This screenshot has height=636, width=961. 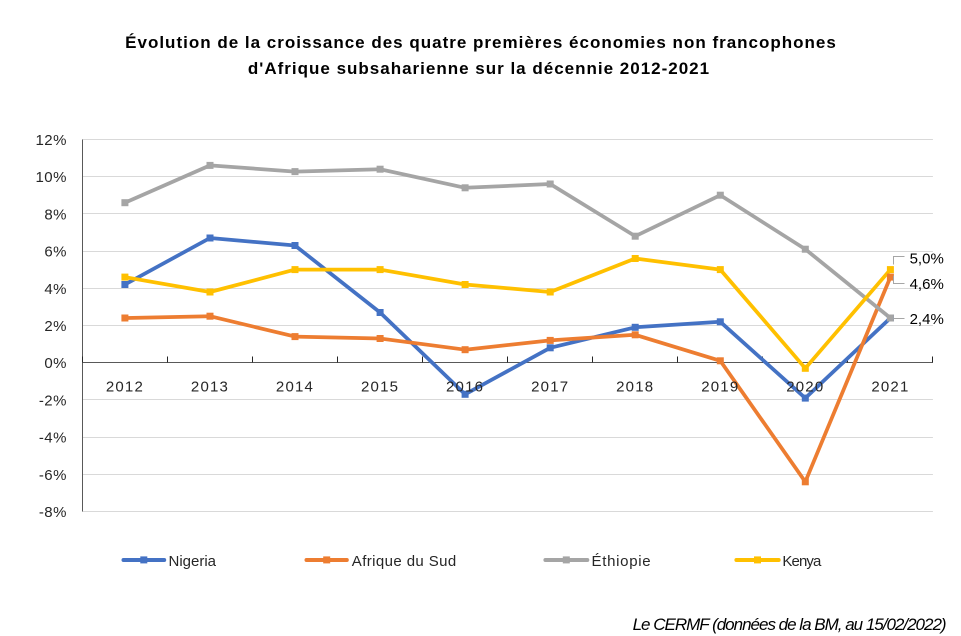 What do you see at coordinates (927, 259) in the screenshot?
I see `svg-text: 5,0%` at bounding box center [927, 259].